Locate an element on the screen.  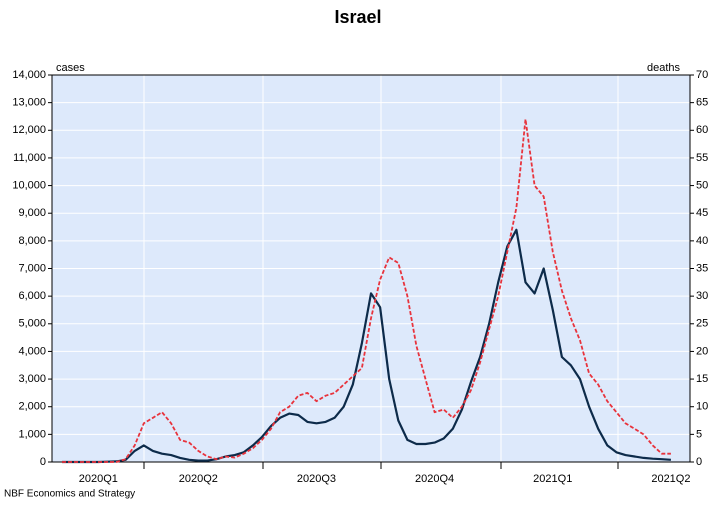
y2-tick-label: 10 is located at coordinates (702, 407).